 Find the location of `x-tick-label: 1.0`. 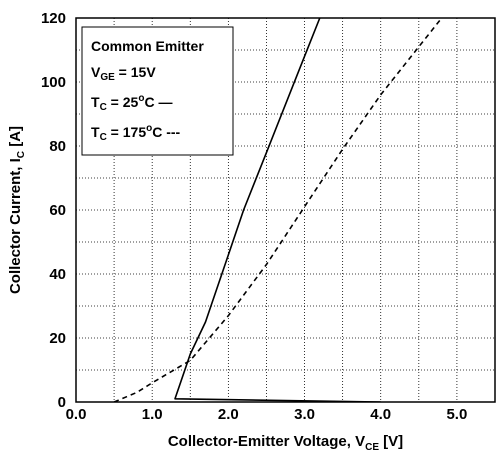

x-tick-label: 1.0 is located at coordinates (152, 414).